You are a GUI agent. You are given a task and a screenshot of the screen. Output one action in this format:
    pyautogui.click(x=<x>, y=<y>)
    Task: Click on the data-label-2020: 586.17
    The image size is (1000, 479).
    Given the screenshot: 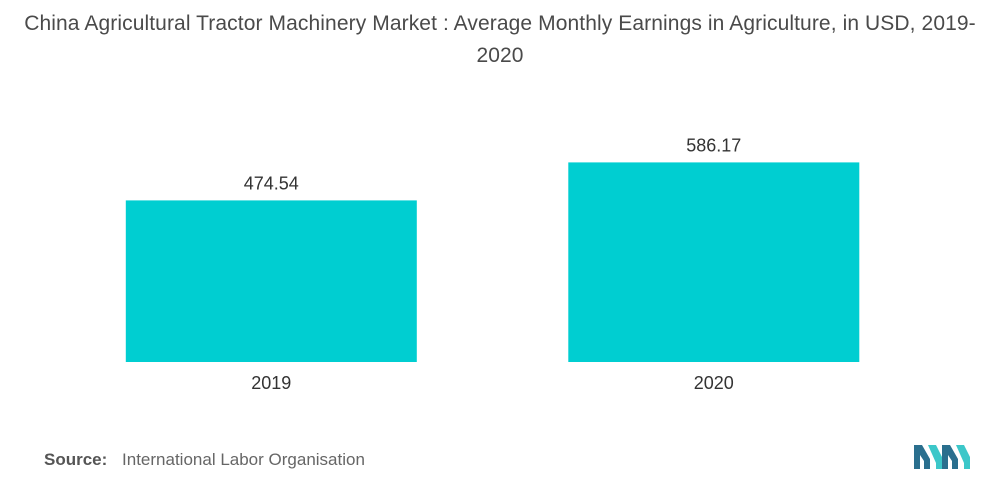 What is the action you would take?
    pyautogui.click(x=713, y=145)
    